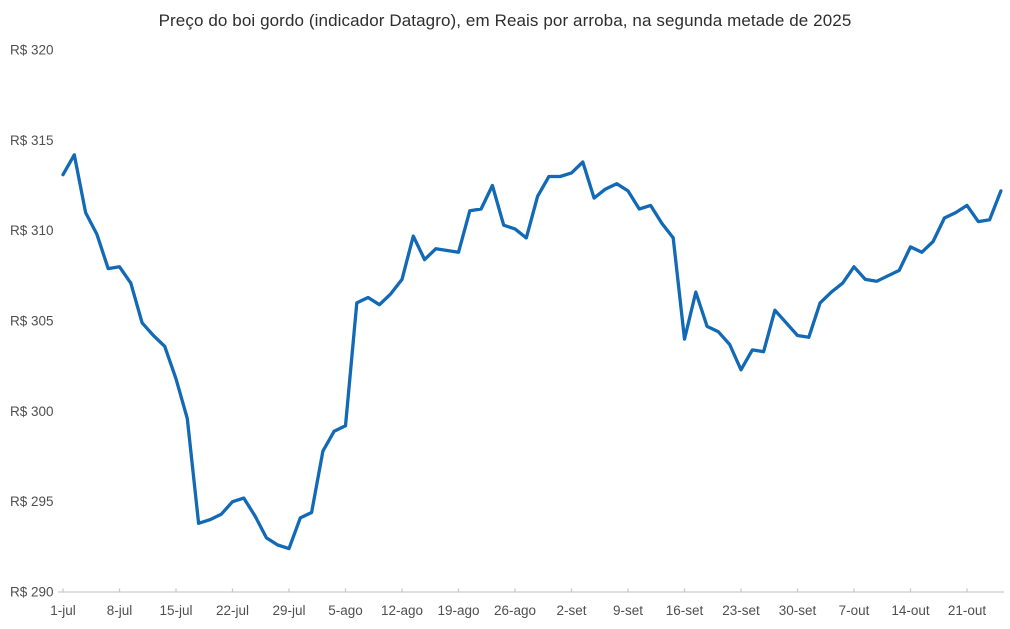 The height and width of the screenshot is (629, 1010). I want to click on x-axis-label: 22-jul, so click(232, 610).